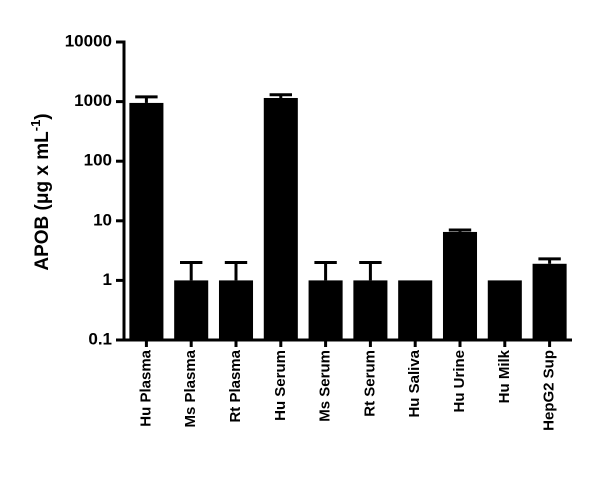 The height and width of the screenshot is (487, 600). What do you see at coordinates (325, 386) in the screenshot?
I see `x-tick-label: Ms Serum` at bounding box center [325, 386].